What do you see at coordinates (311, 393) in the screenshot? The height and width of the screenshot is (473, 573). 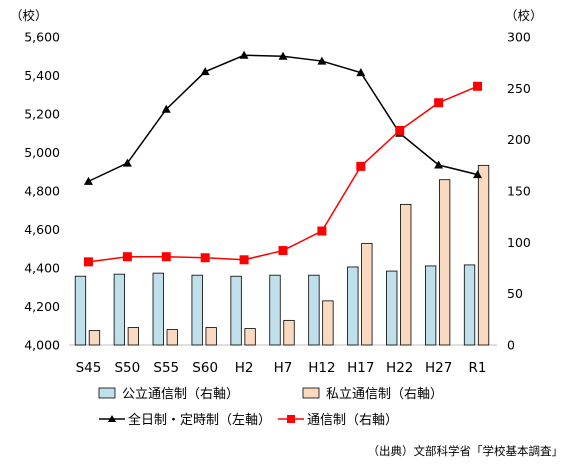 I see `legend-swatch-private` at bounding box center [311, 393].